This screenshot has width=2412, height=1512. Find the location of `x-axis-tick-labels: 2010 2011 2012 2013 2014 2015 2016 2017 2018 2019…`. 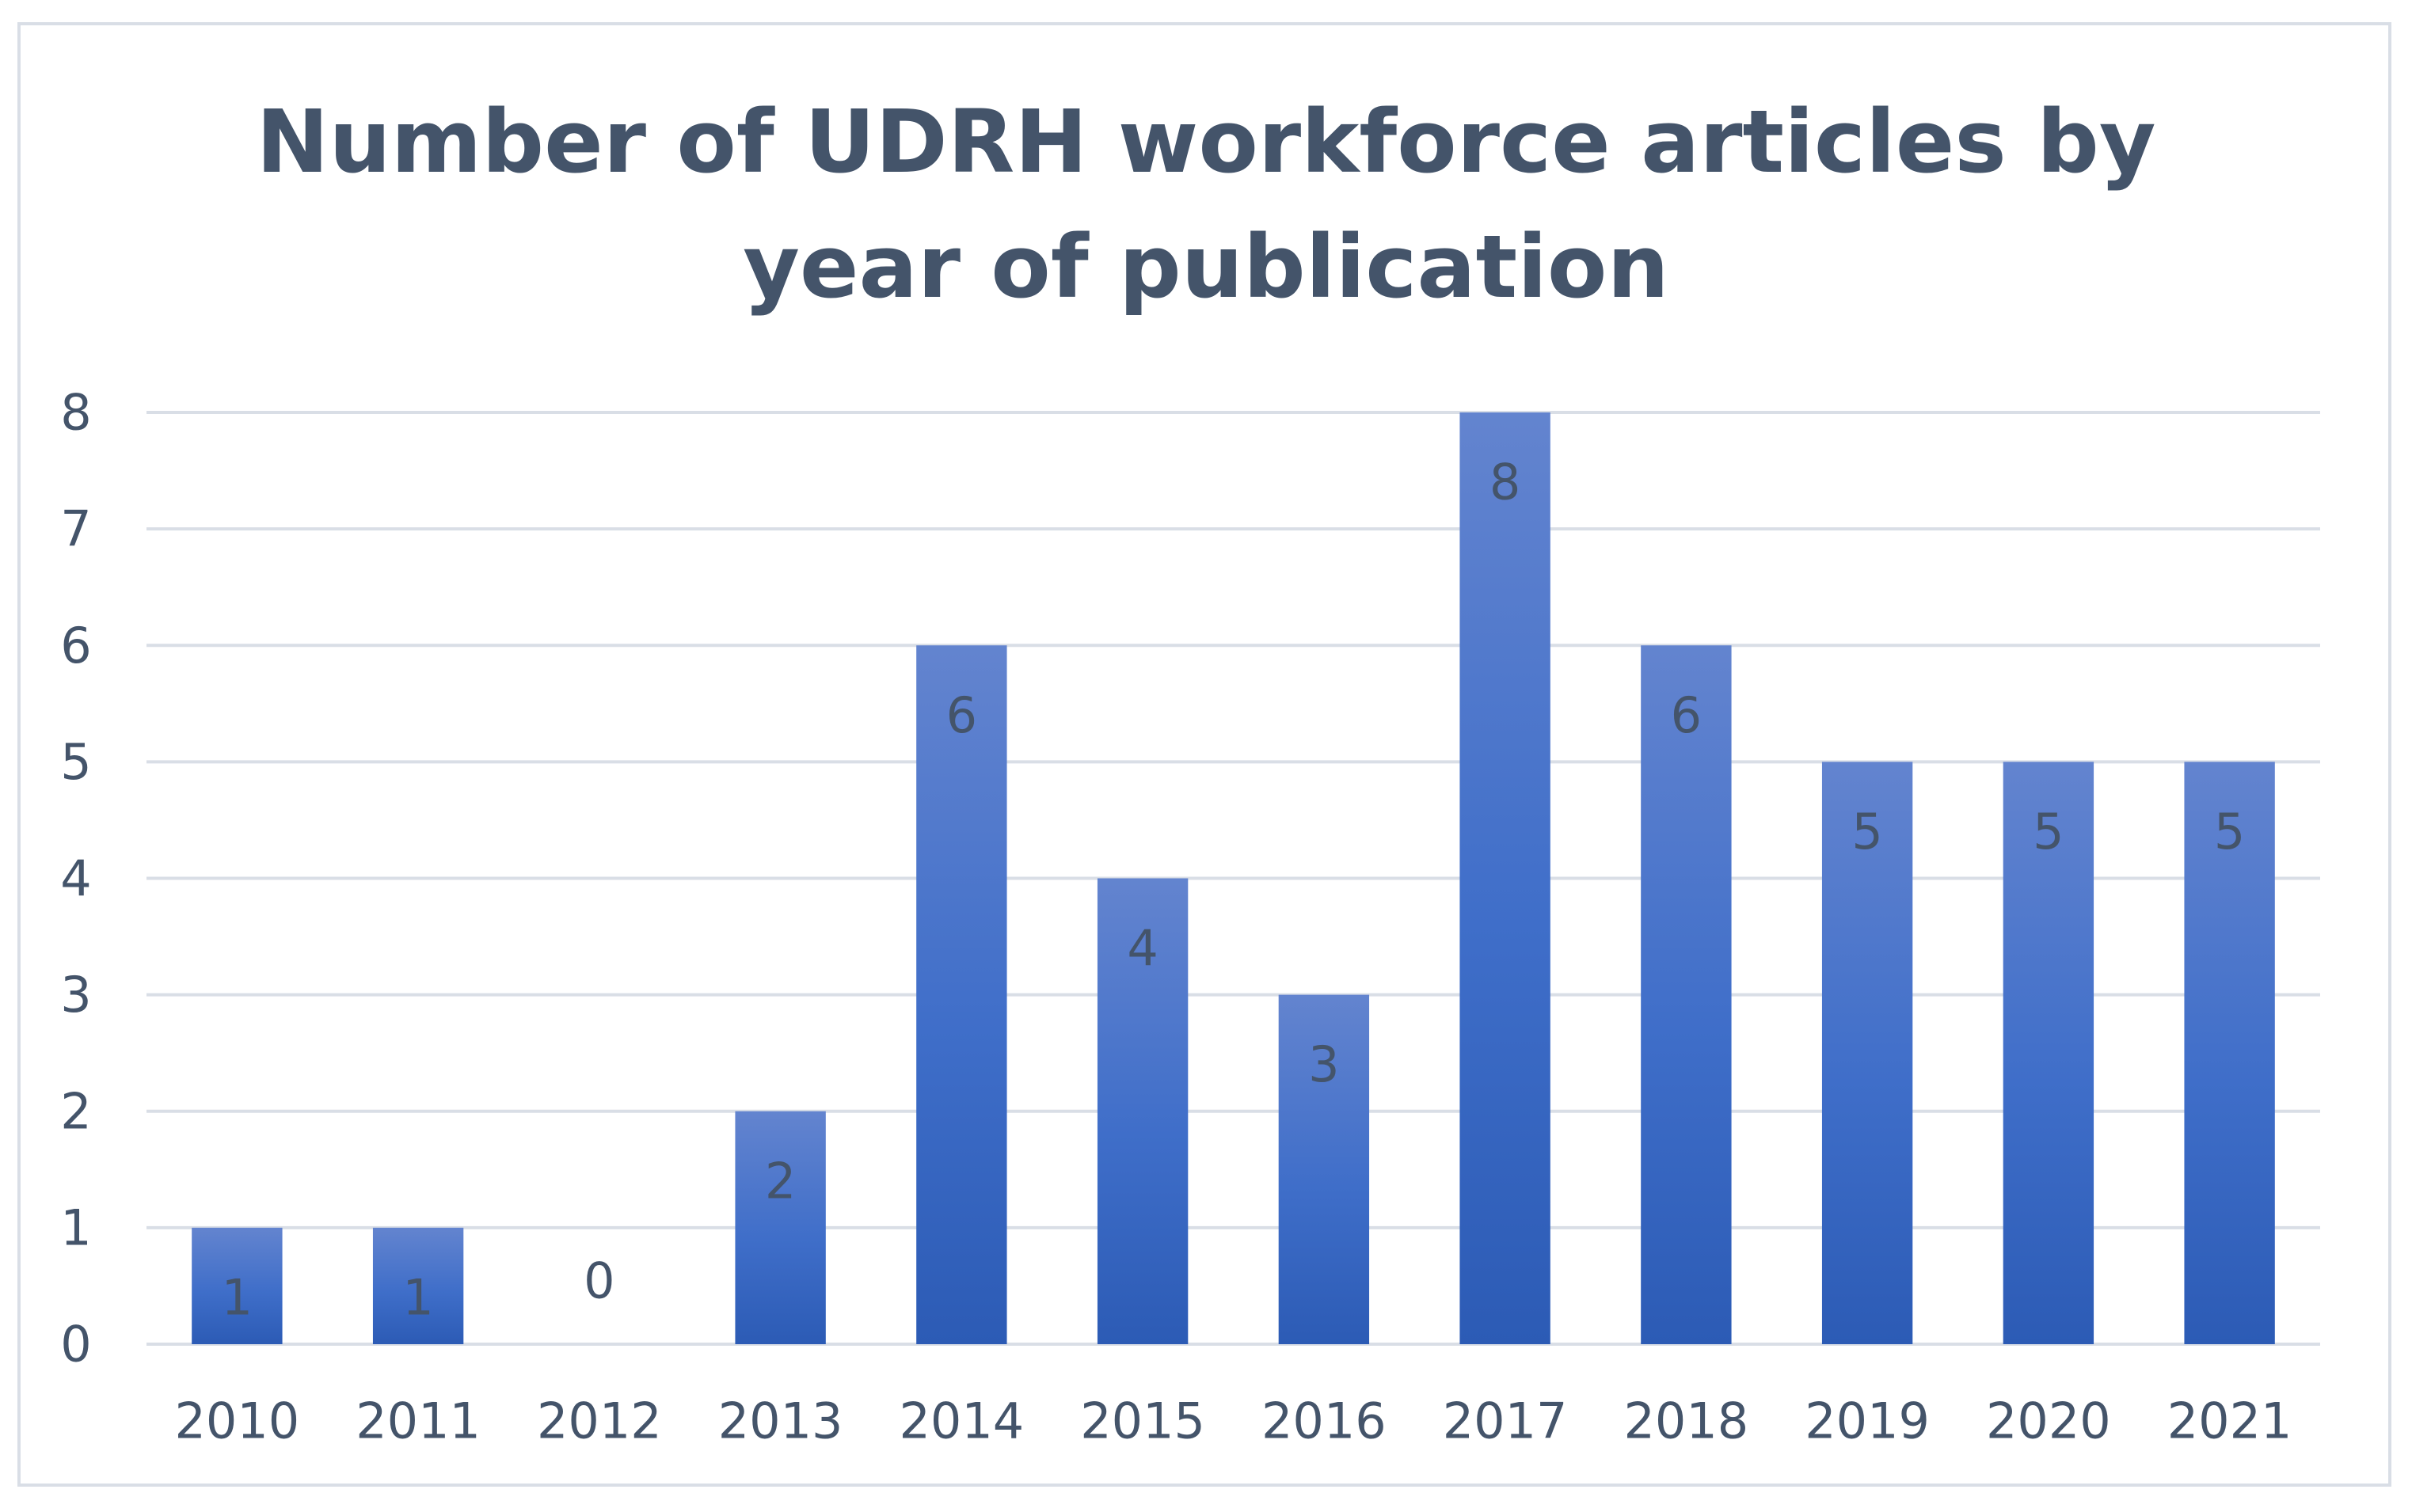

x-axis-tick-labels: 2010 2011 2012 2013 2014 2015 2016 2017 2018 2019… is located at coordinates (1233, 1421).